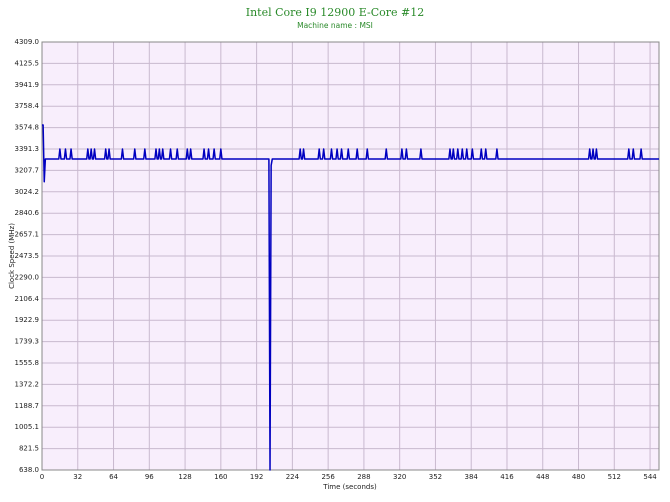  What do you see at coordinates (363, 477) in the screenshot?
I see `x-tick-label: 288` at bounding box center [363, 477].